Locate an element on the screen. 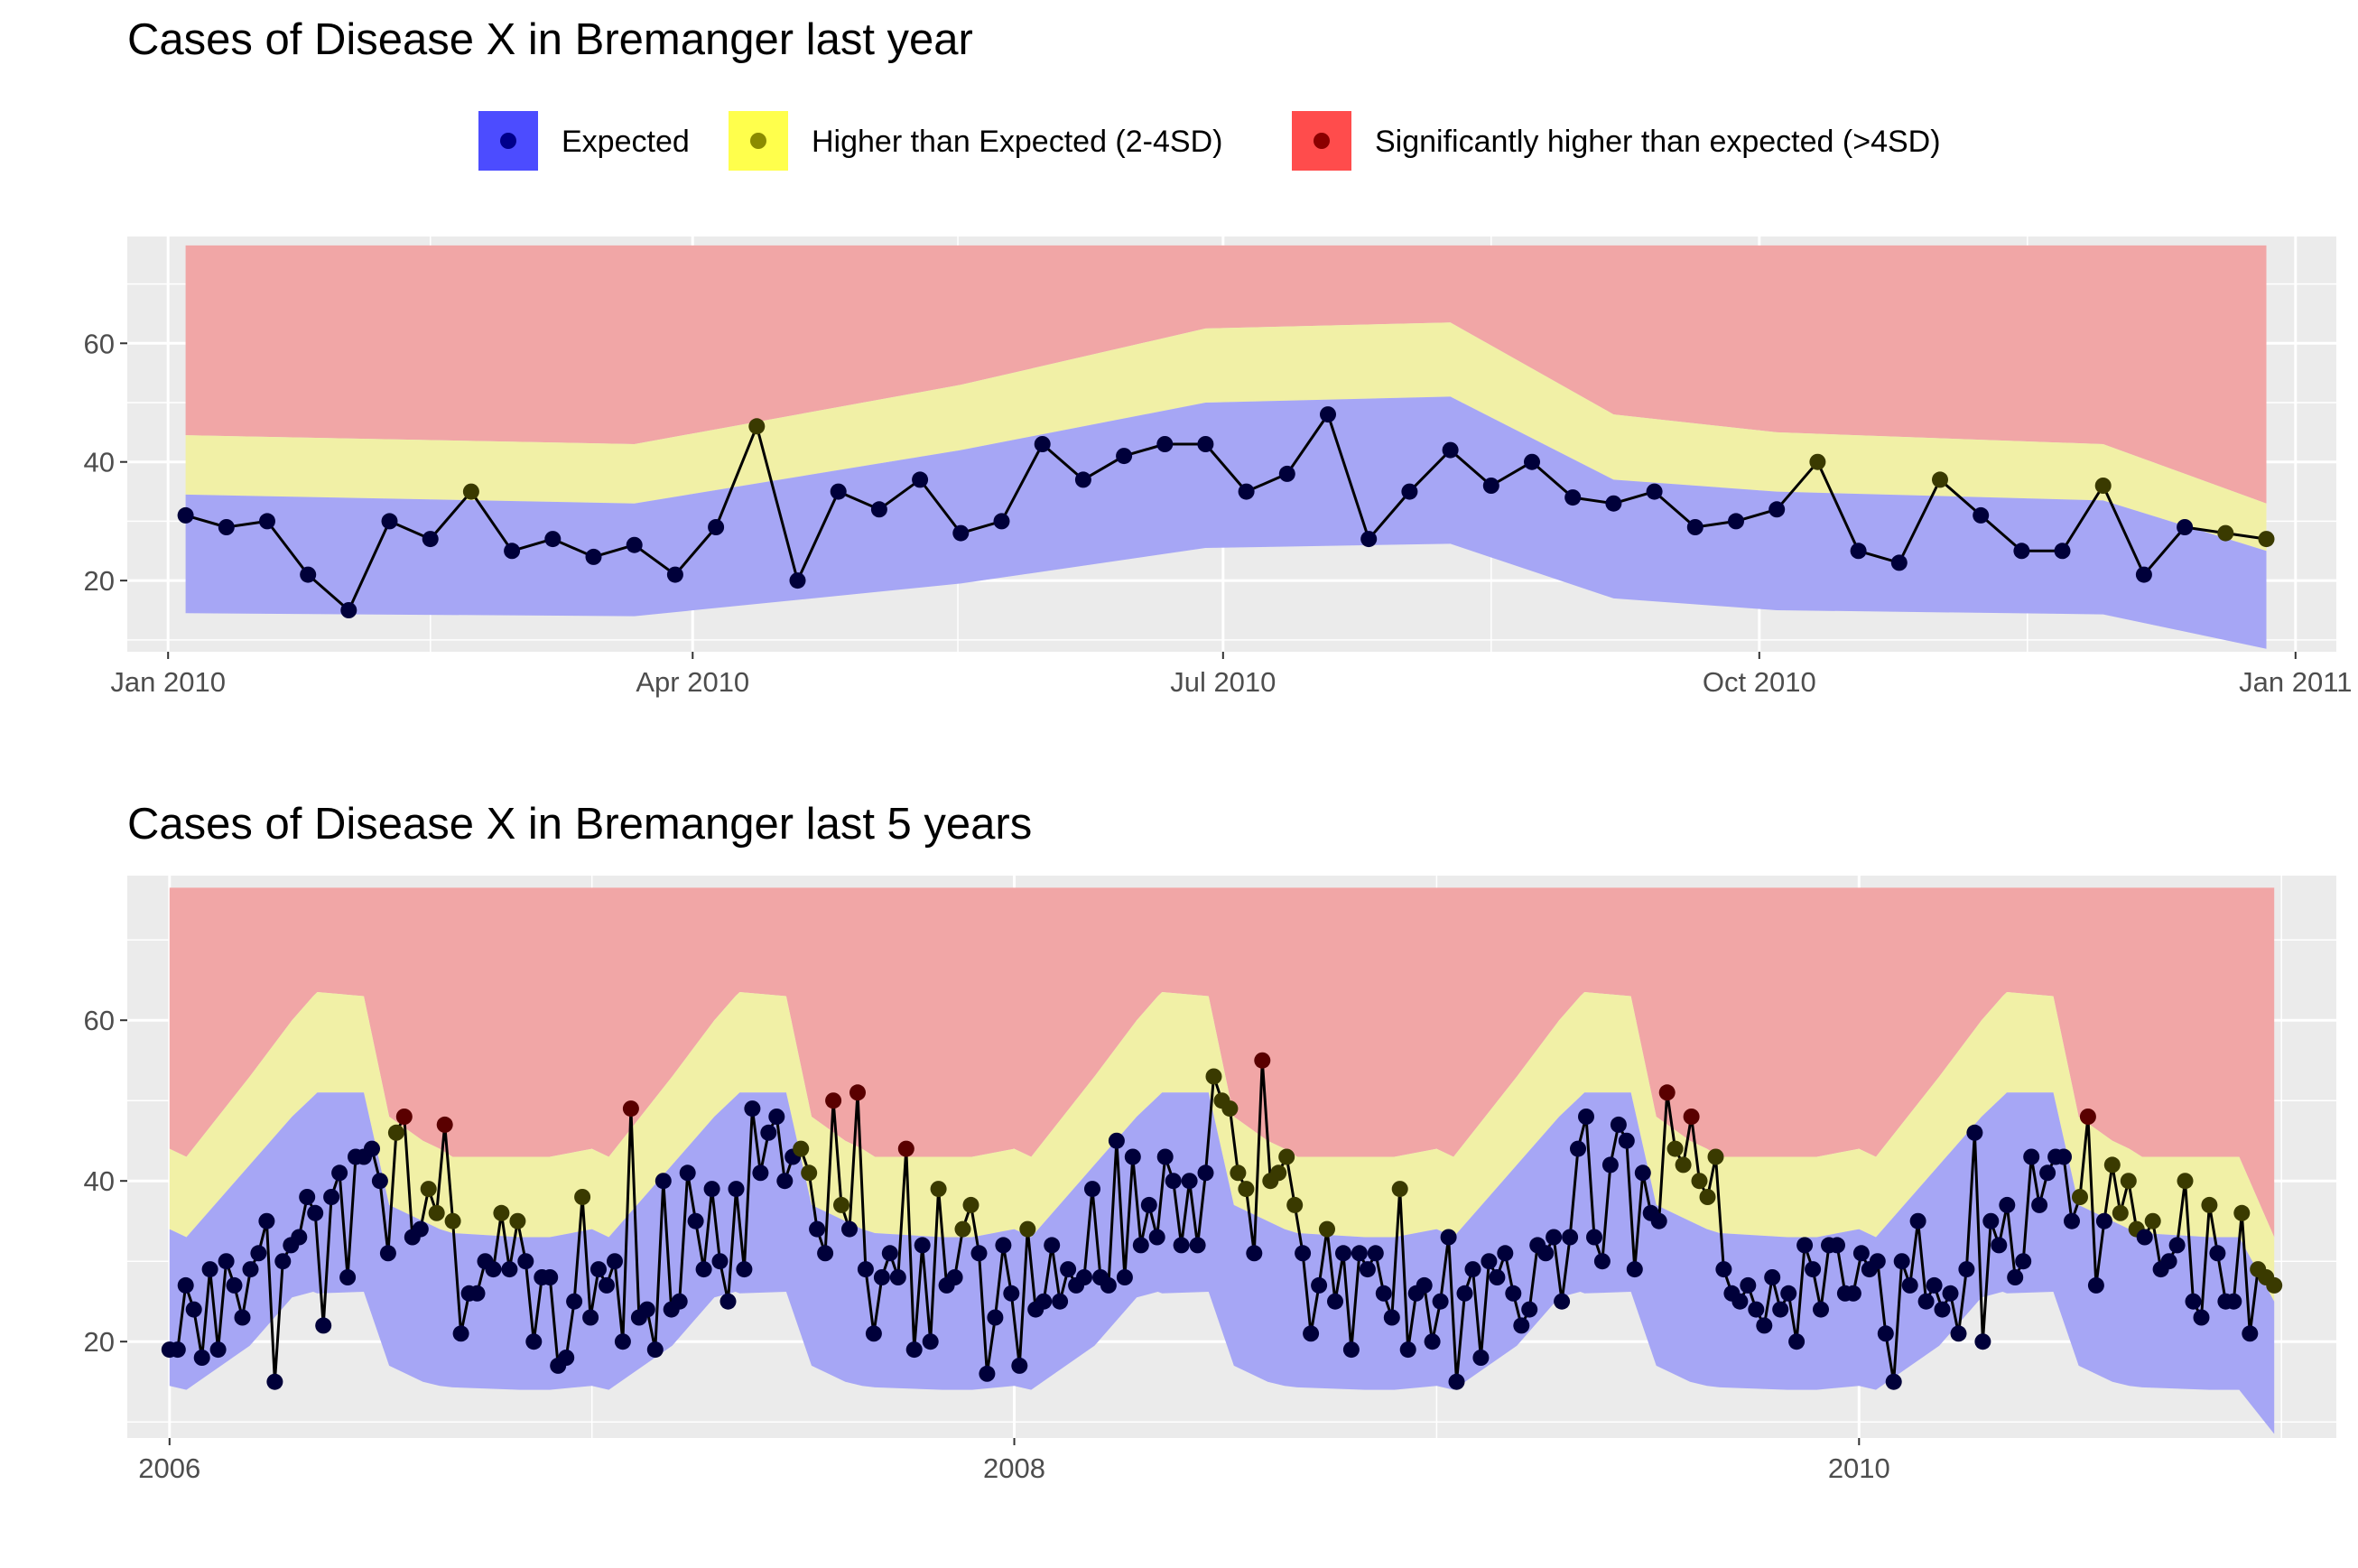 This screenshot has width=2358, height=1568. y-tick-label: 20 is located at coordinates (99, 1342).